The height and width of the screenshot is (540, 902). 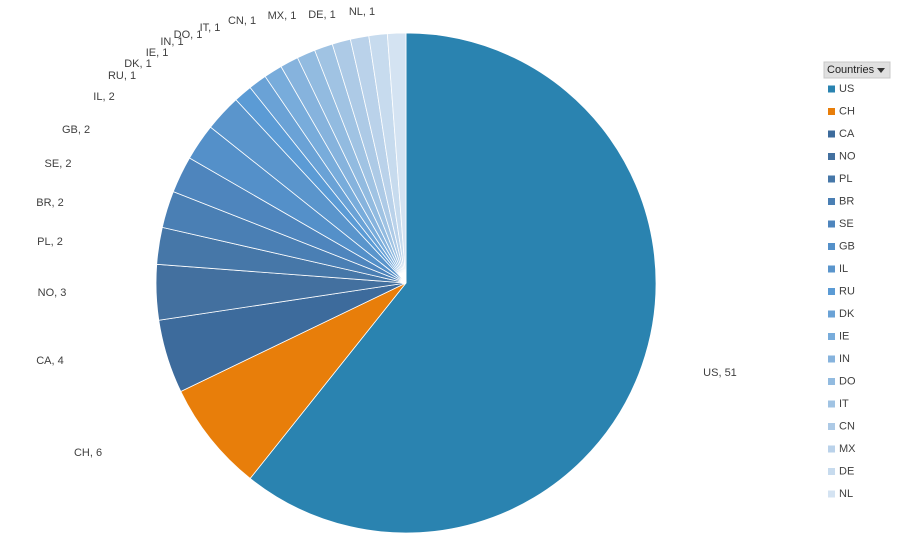 What do you see at coordinates (844, 404) in the screenshot?
I see `legend-label: IT` at bounding box center [844, 404].